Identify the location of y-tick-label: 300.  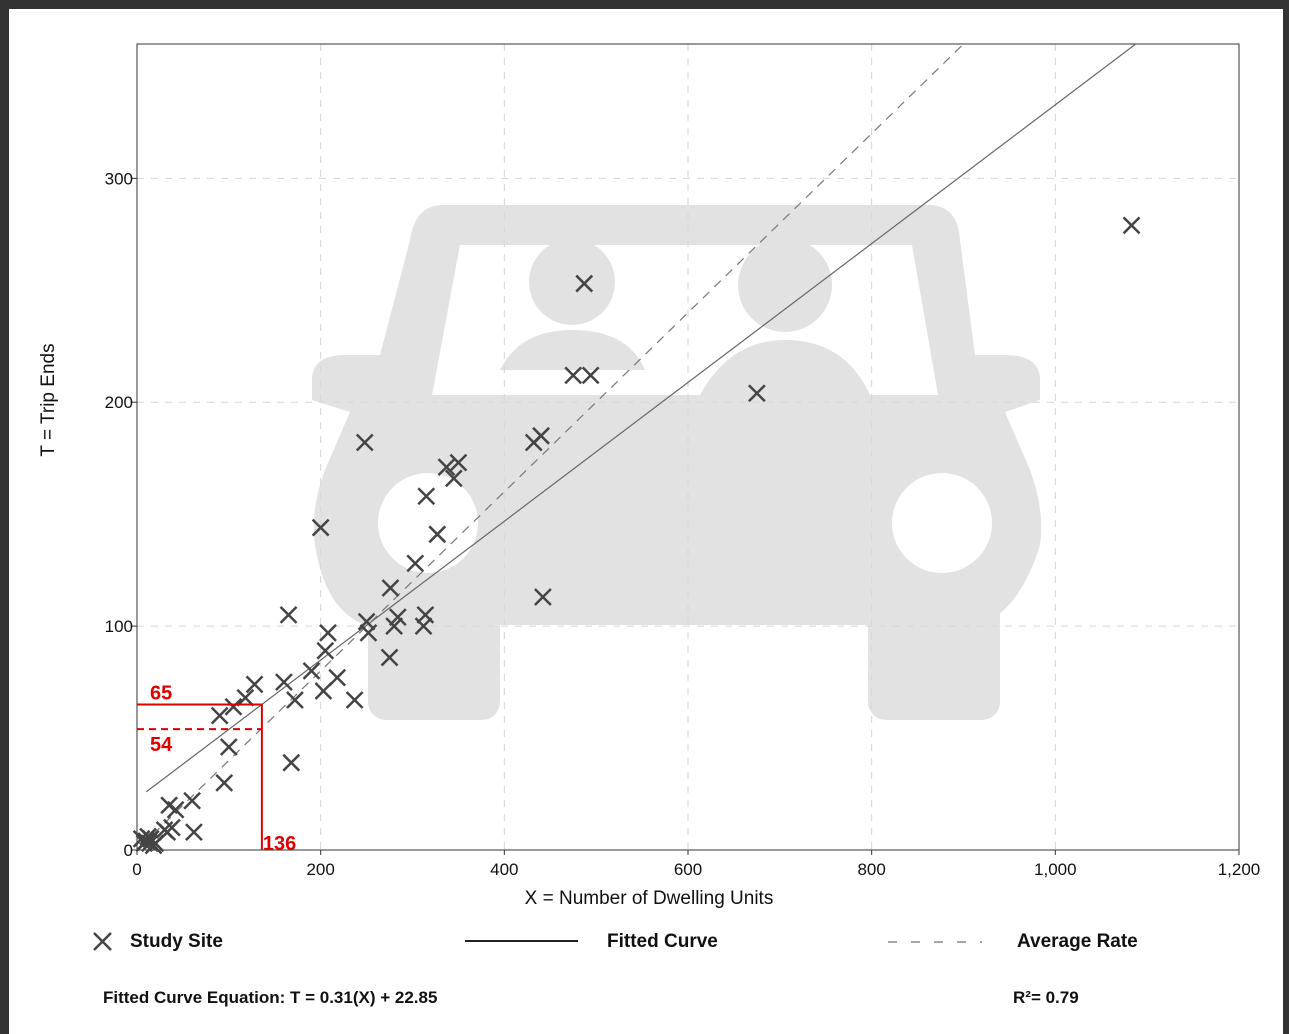
(119, 178).